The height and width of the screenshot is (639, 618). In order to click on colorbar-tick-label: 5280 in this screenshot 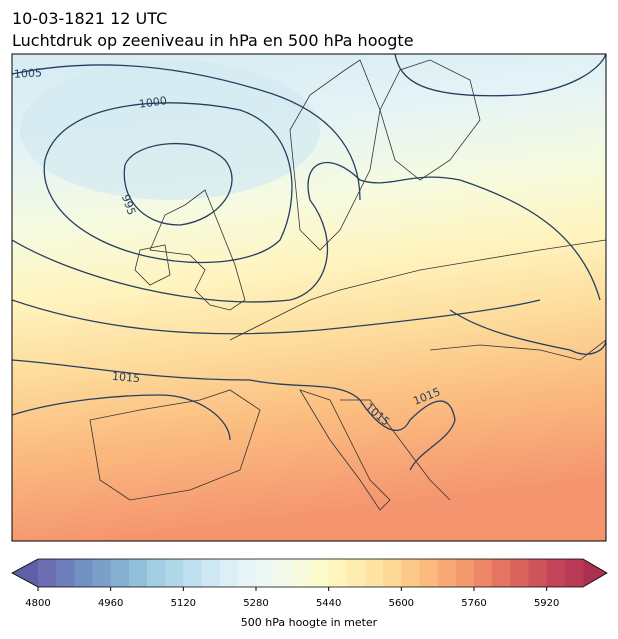, I will do `click(255, 603)`.